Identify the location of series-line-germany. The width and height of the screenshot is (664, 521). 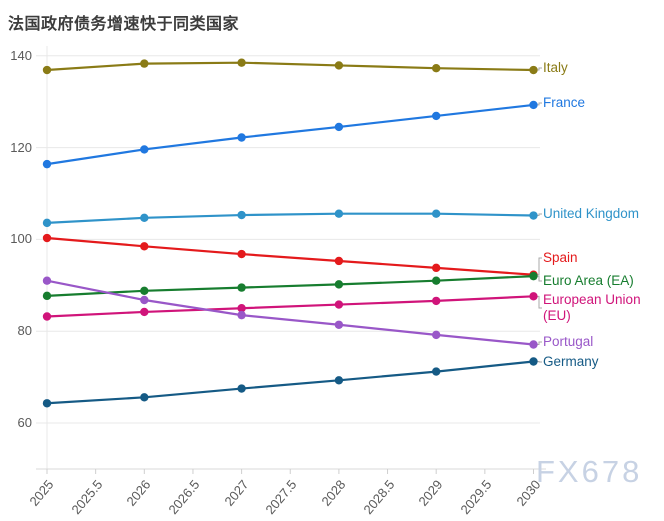
(290, 382).